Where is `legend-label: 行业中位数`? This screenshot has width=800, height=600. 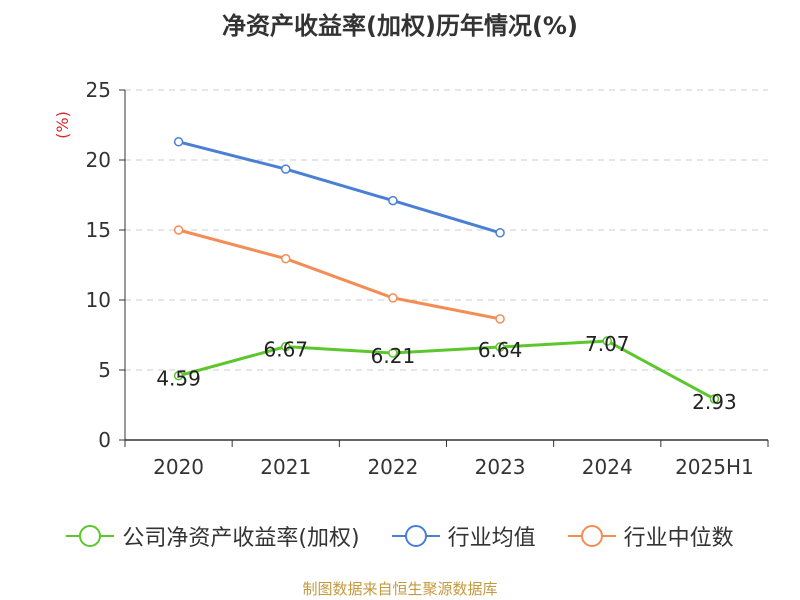 legend-label: 行业中位数 is located at coordinates (678, 538).